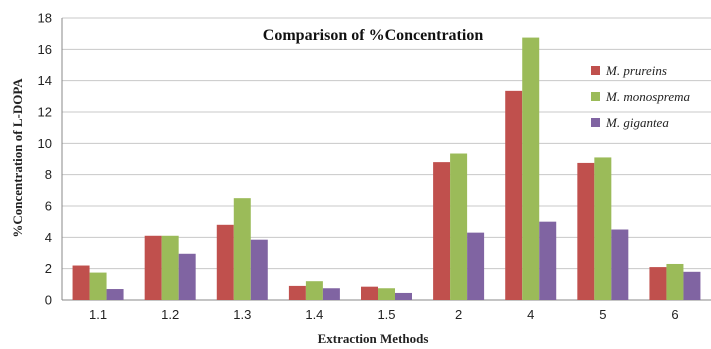 This screenshot has width=711, height=349. Describe the element at coordinates (637, 122) in the screenshot. I see `legend-label: M. gigantea` at that location.